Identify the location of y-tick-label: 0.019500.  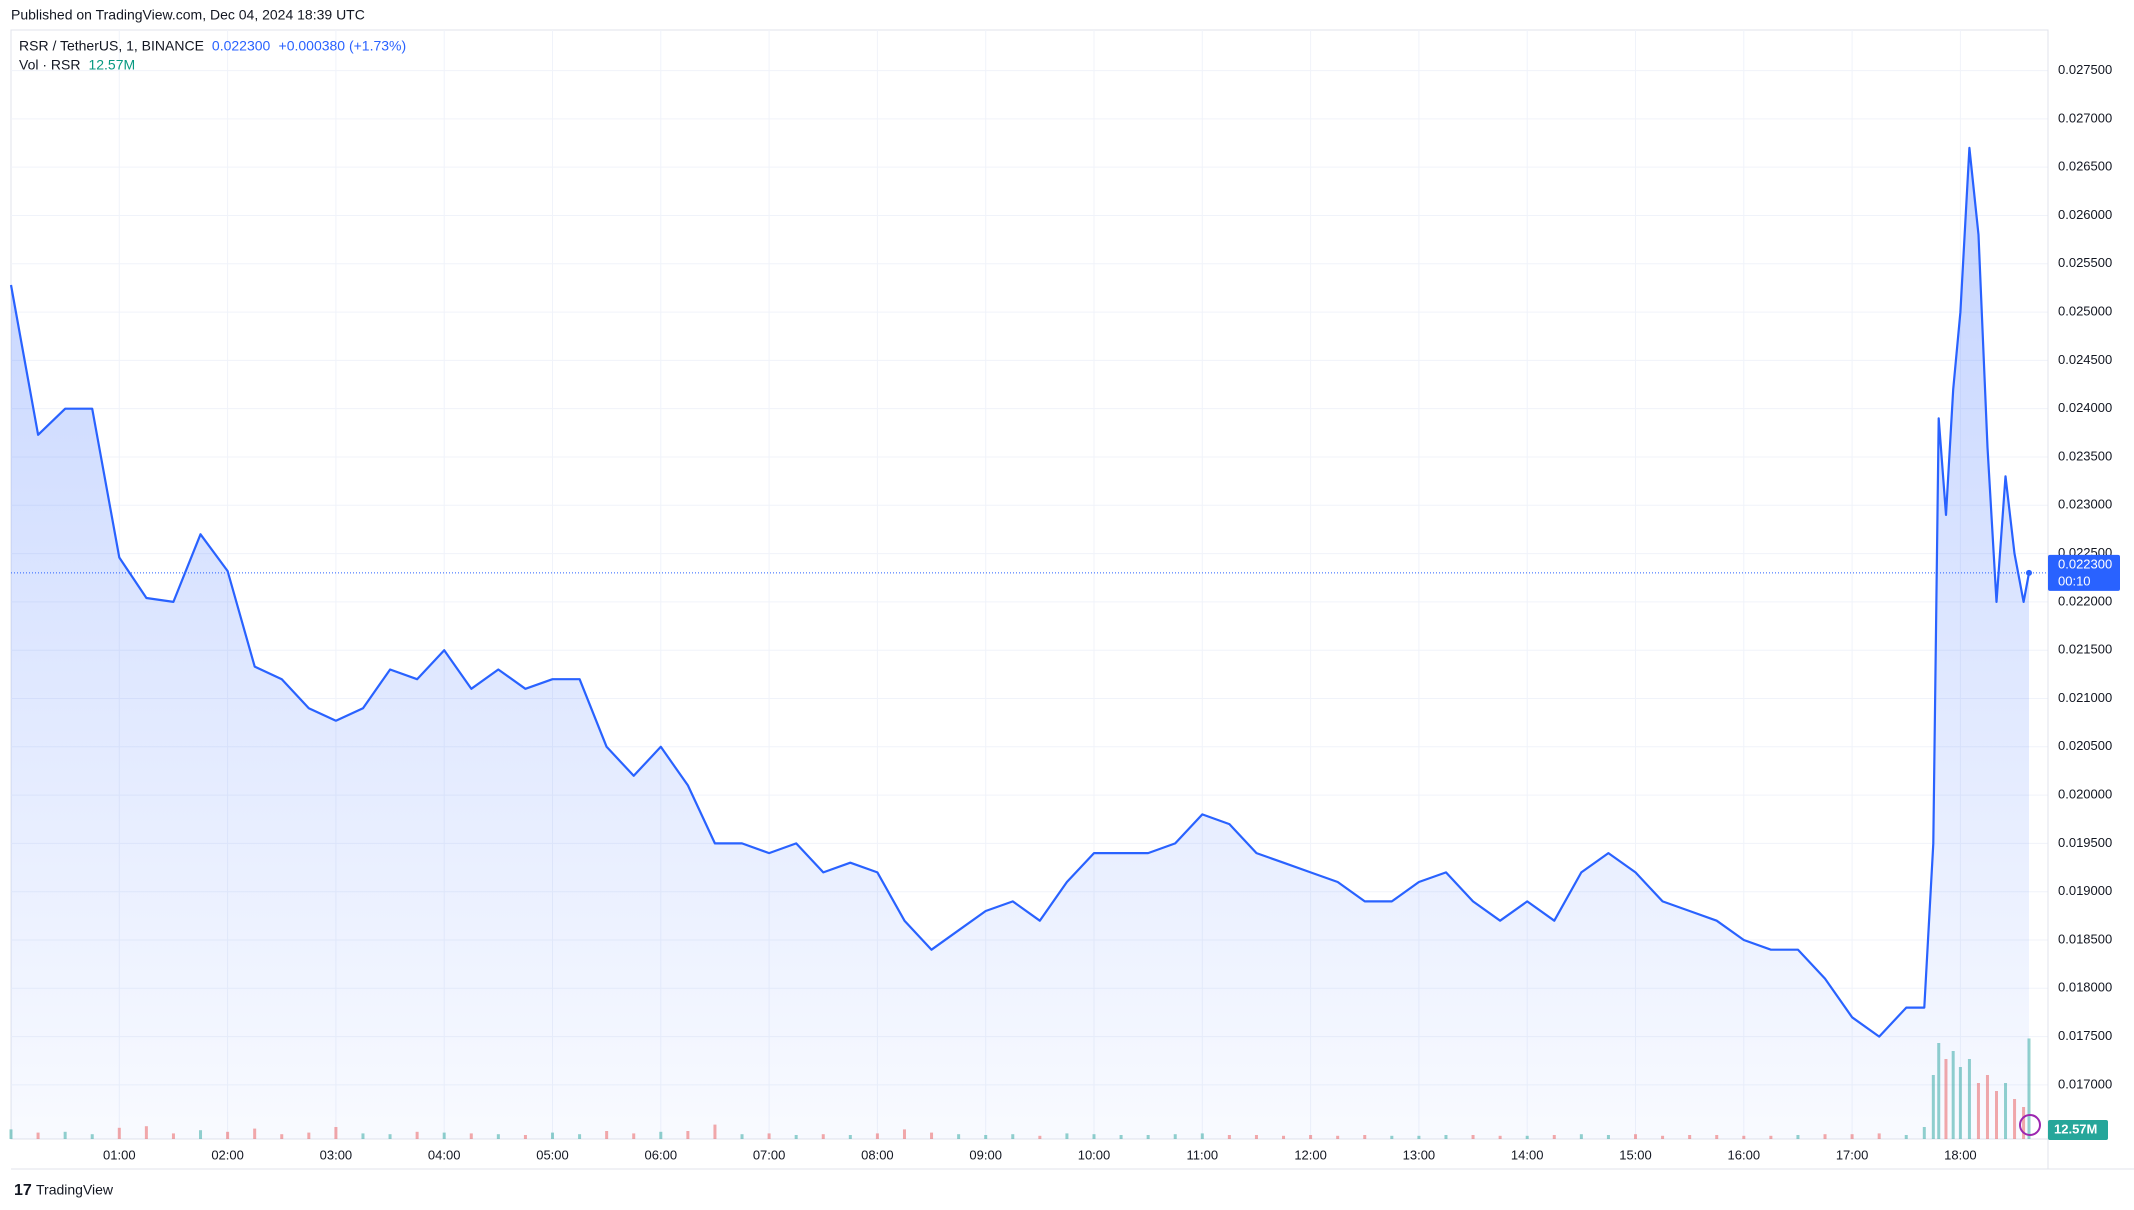
(2085, 842).